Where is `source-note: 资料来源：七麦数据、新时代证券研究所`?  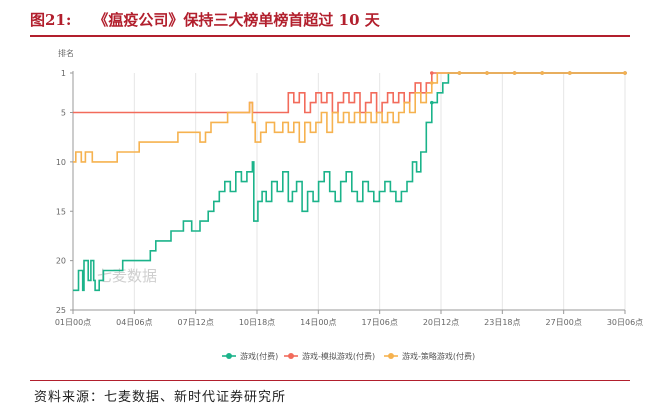
source-note: 资料来源：七麦数据、新时代证券研究所 is located at coordinates (160, 397).